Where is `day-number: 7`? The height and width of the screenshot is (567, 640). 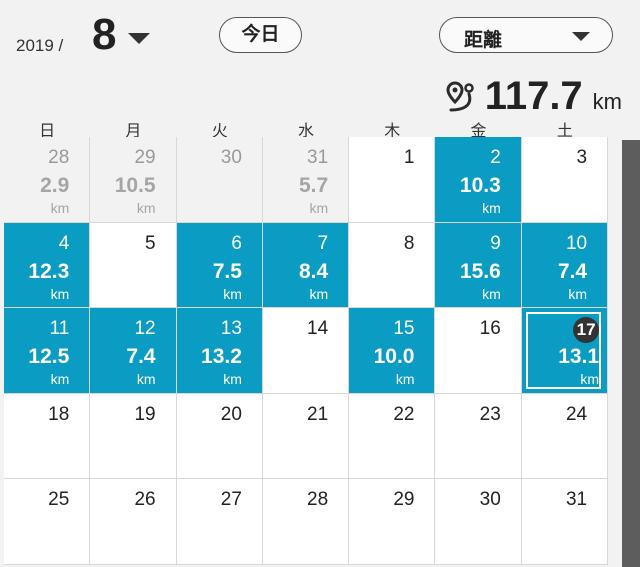 day-number: 7 is located at coordinates (323, 243).